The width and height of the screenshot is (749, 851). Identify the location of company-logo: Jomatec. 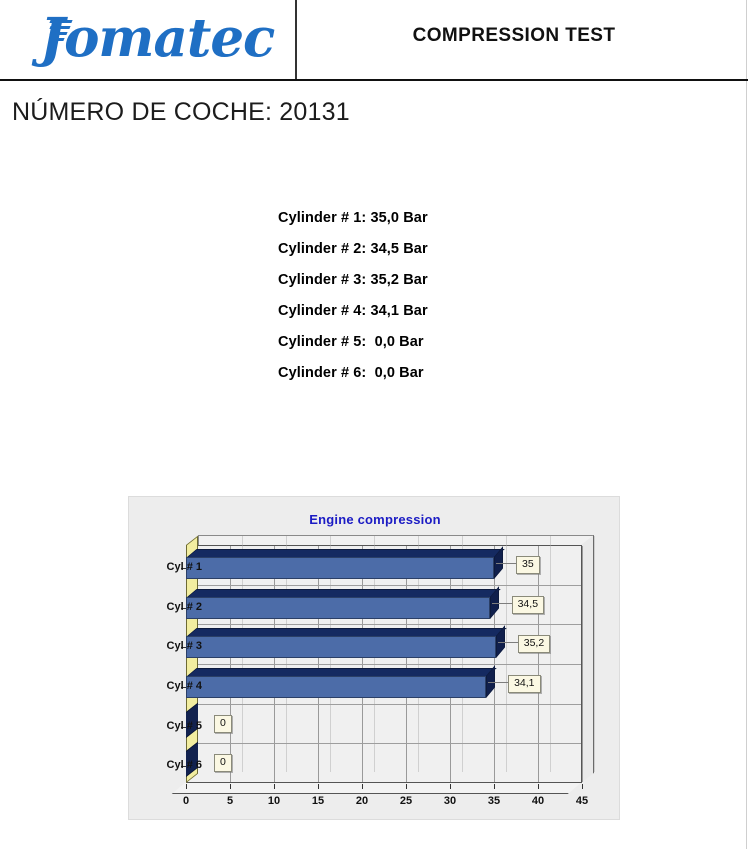
(157, 38).